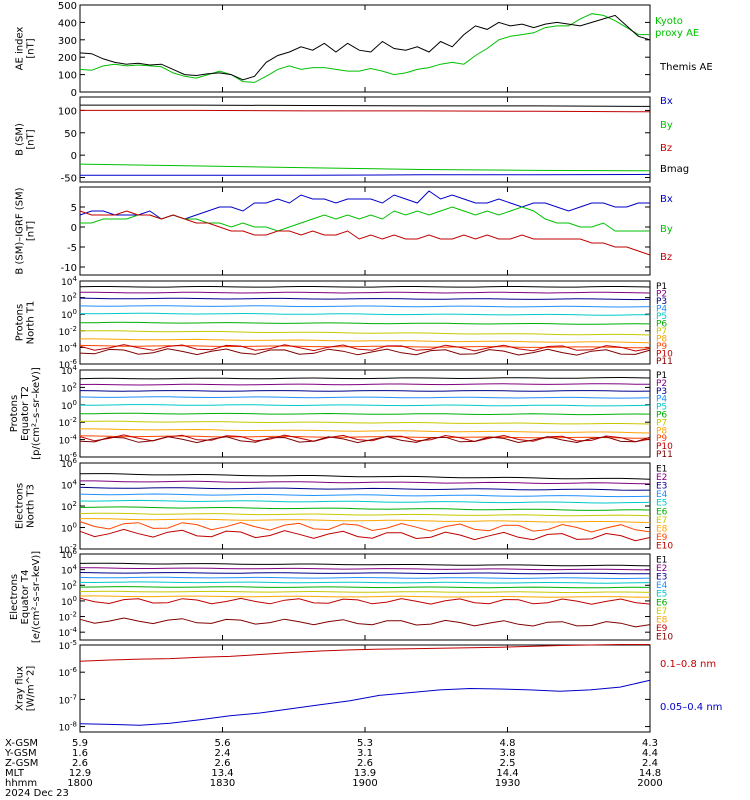 Image resolution: width=750 pixels, height=800 pixels. What do you see at coordinates (365, 323) in the screenshot?
I see `channel-P6` at bounding box center [365, 323].